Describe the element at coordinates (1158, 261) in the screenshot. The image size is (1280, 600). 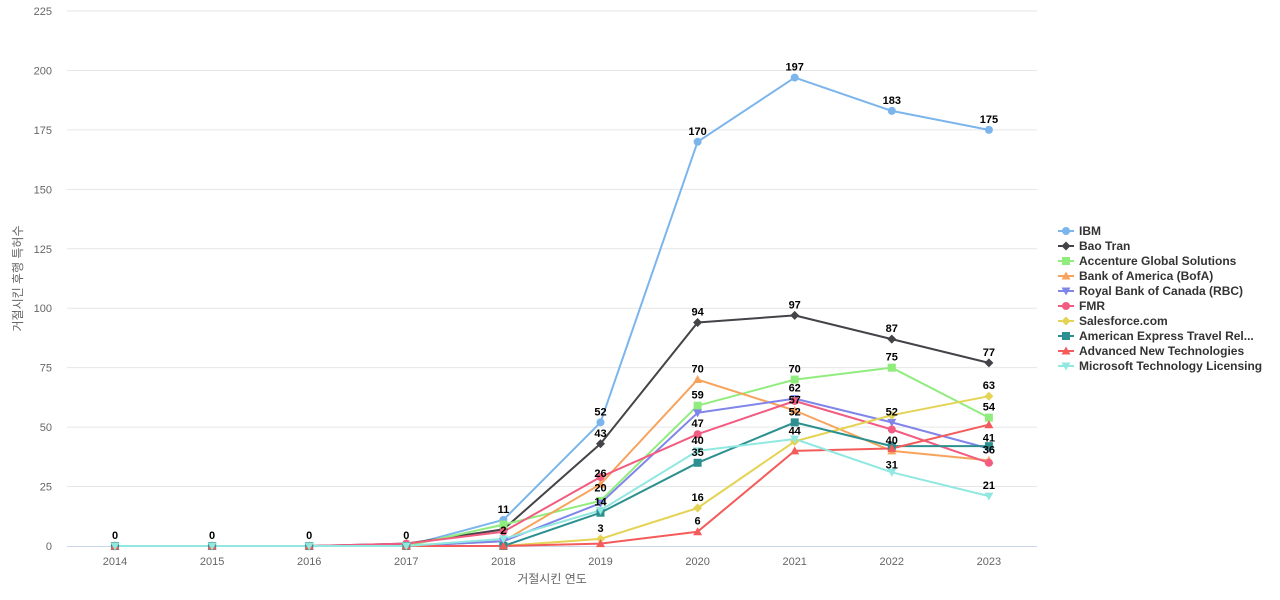
I see `legend-label: Accenture Global Solutions` at that location.